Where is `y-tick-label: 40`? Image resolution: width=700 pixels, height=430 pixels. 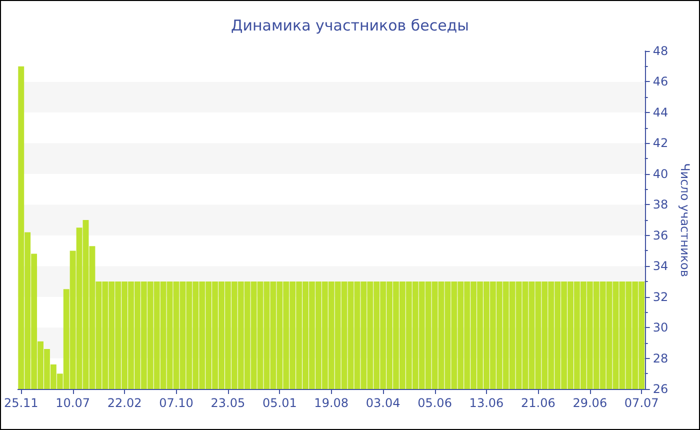
y-tick-label: 40 is located at coordinates (660, 173).